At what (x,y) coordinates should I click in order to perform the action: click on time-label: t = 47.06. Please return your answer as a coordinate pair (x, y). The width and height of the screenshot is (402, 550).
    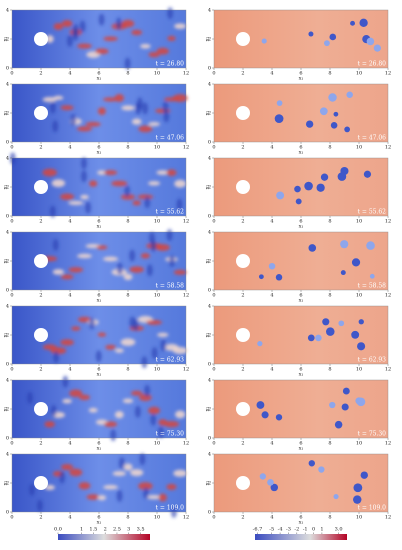
    Looking at the image, I should click on (170, 138).